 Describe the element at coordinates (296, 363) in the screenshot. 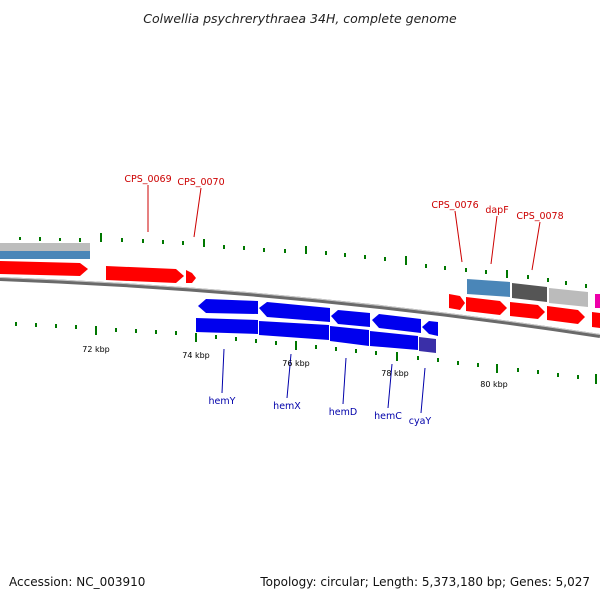

I see `scale-label-76: 76 kbp` at that location.